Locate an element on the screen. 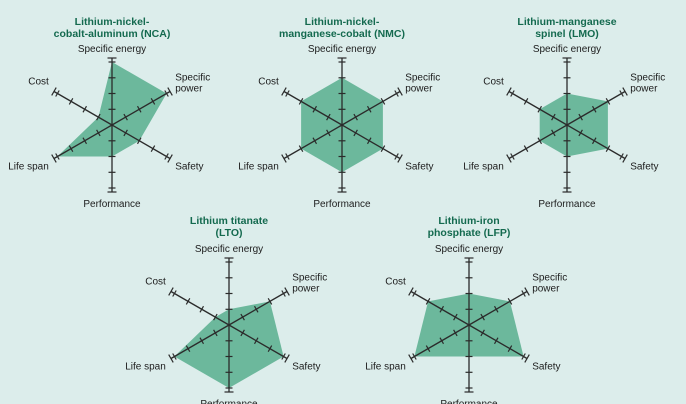  chart-title: Lithium-nickel-cobalt-aluminum (NCA) is located at coordinates (112, 28).